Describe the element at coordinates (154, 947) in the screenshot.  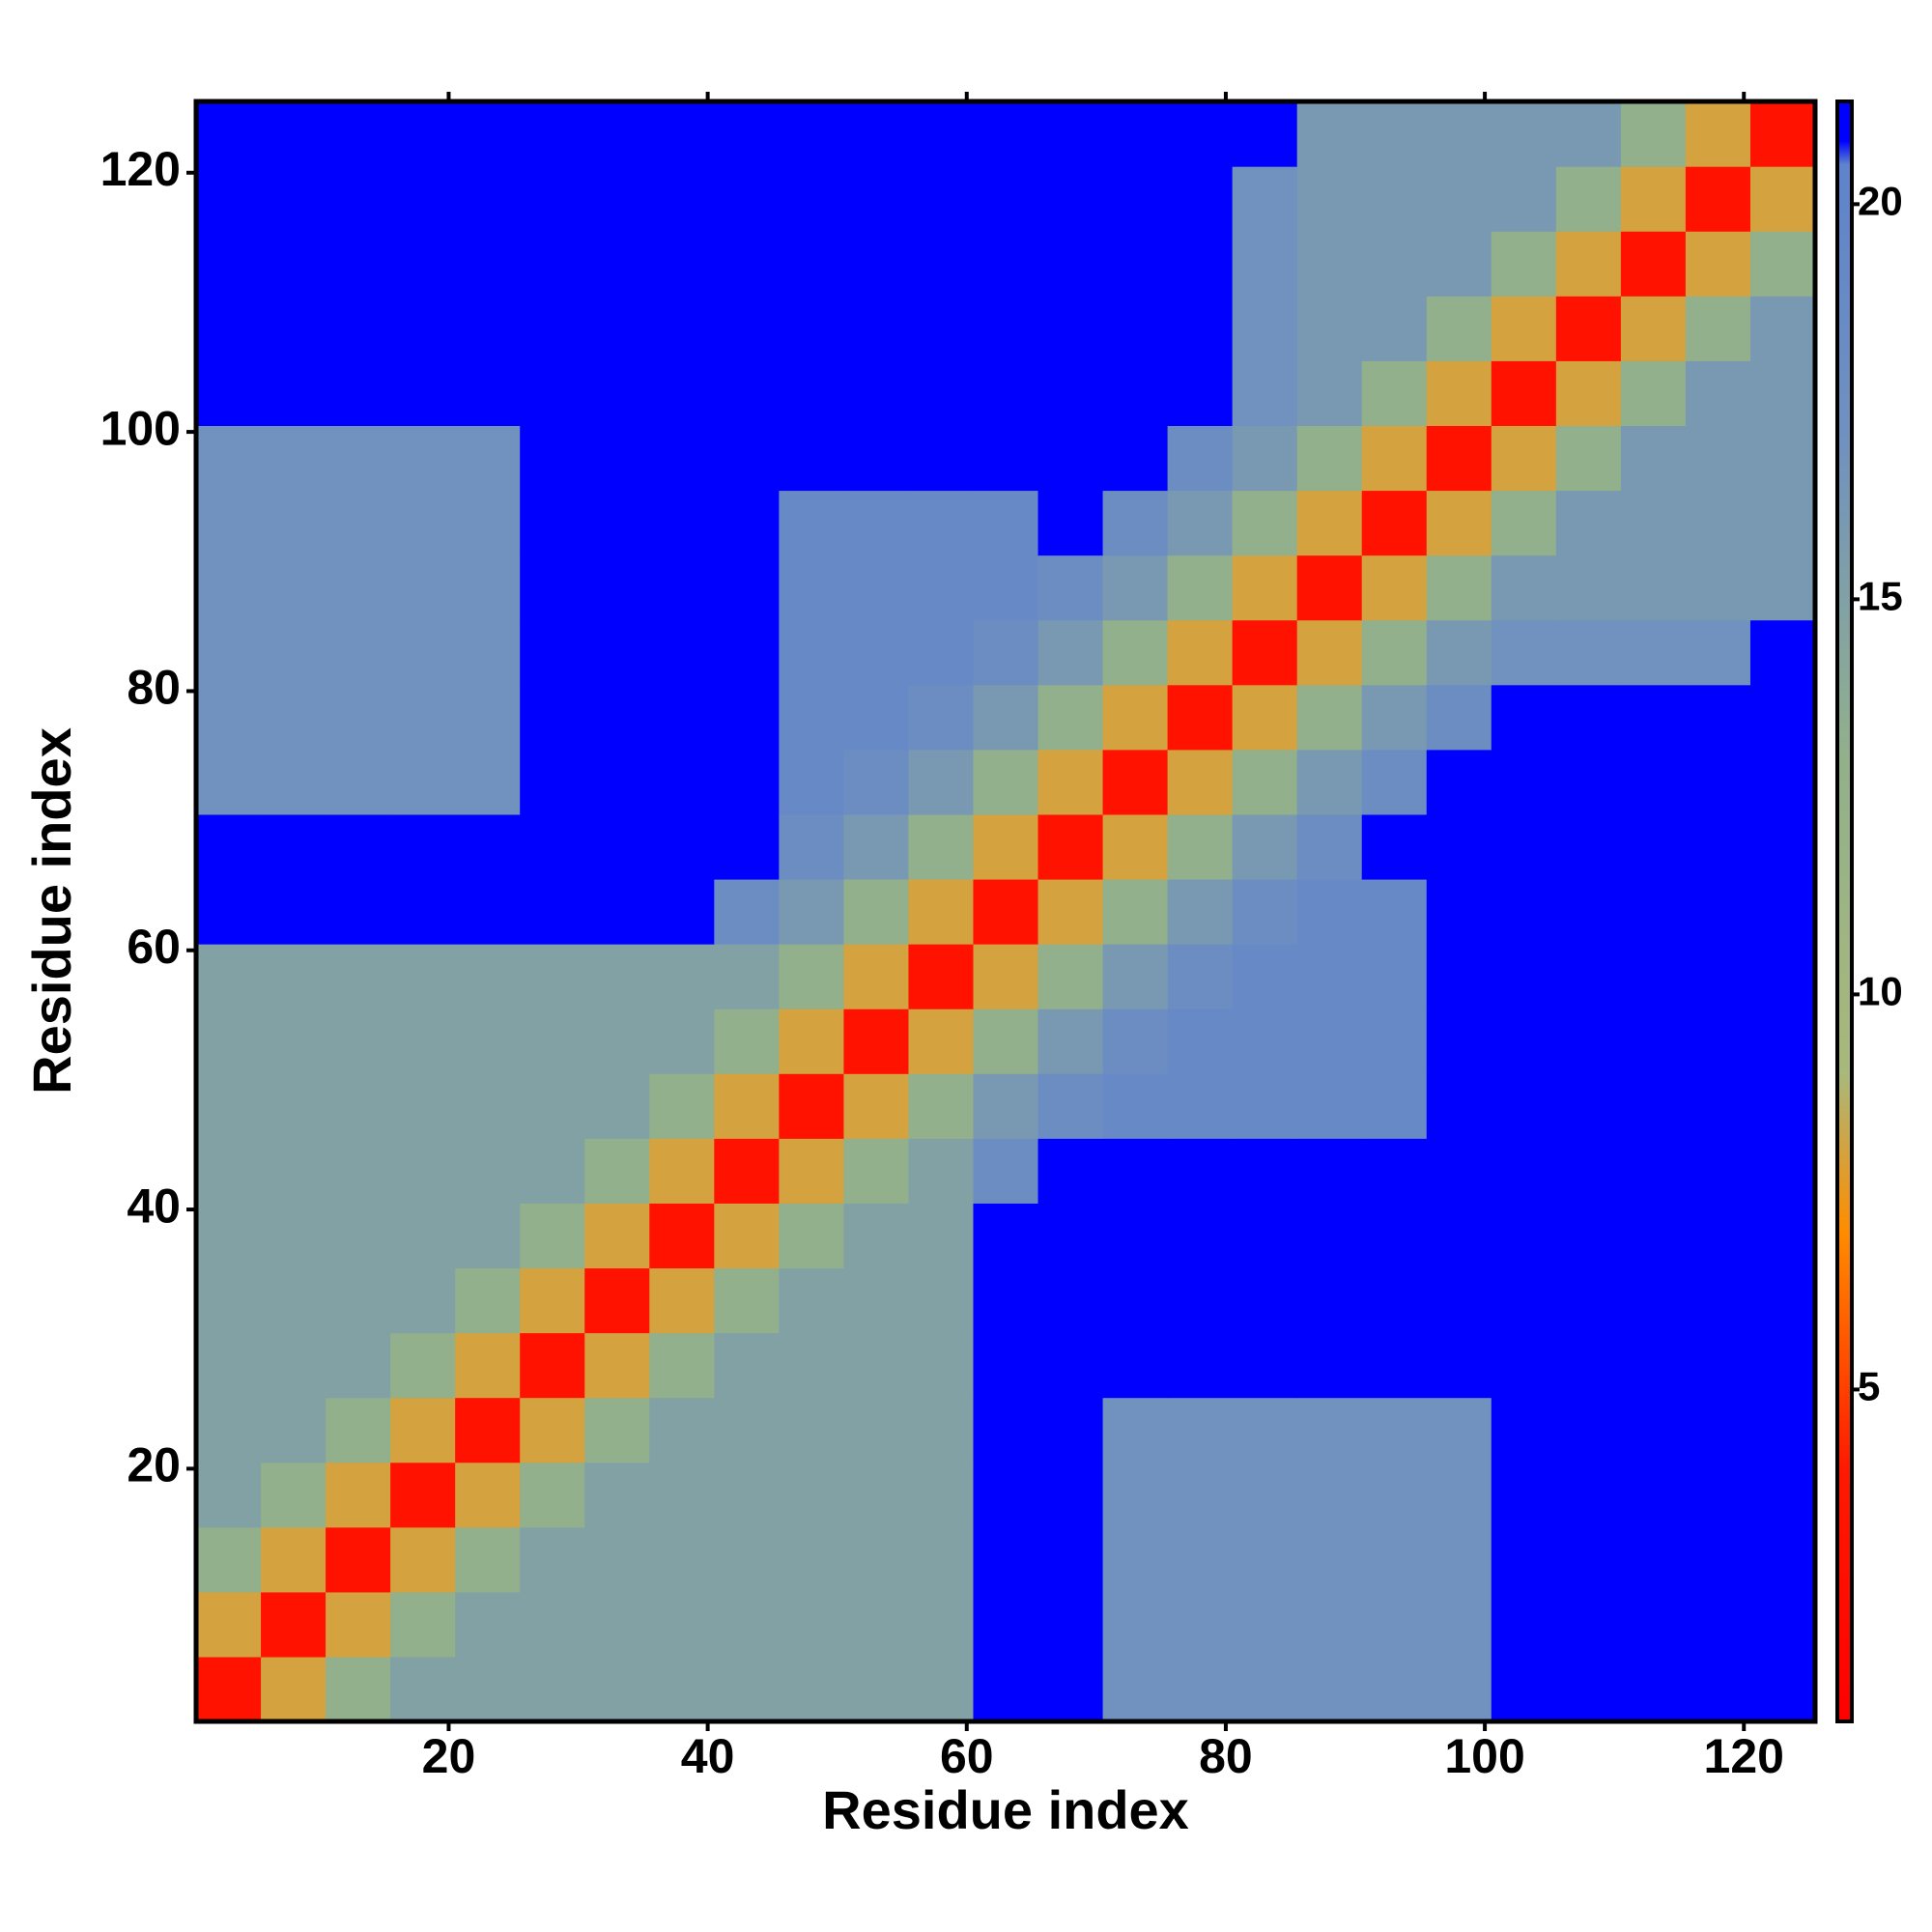
I see `y-tick-label: 60` at that location.